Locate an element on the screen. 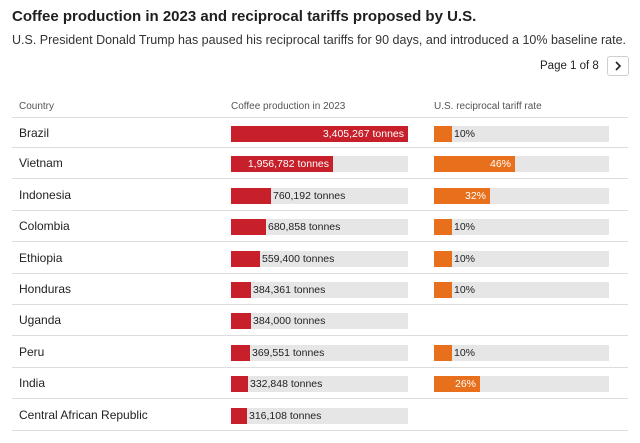  pagination: Page 1 of 8 is located at coordinates (584, 66).